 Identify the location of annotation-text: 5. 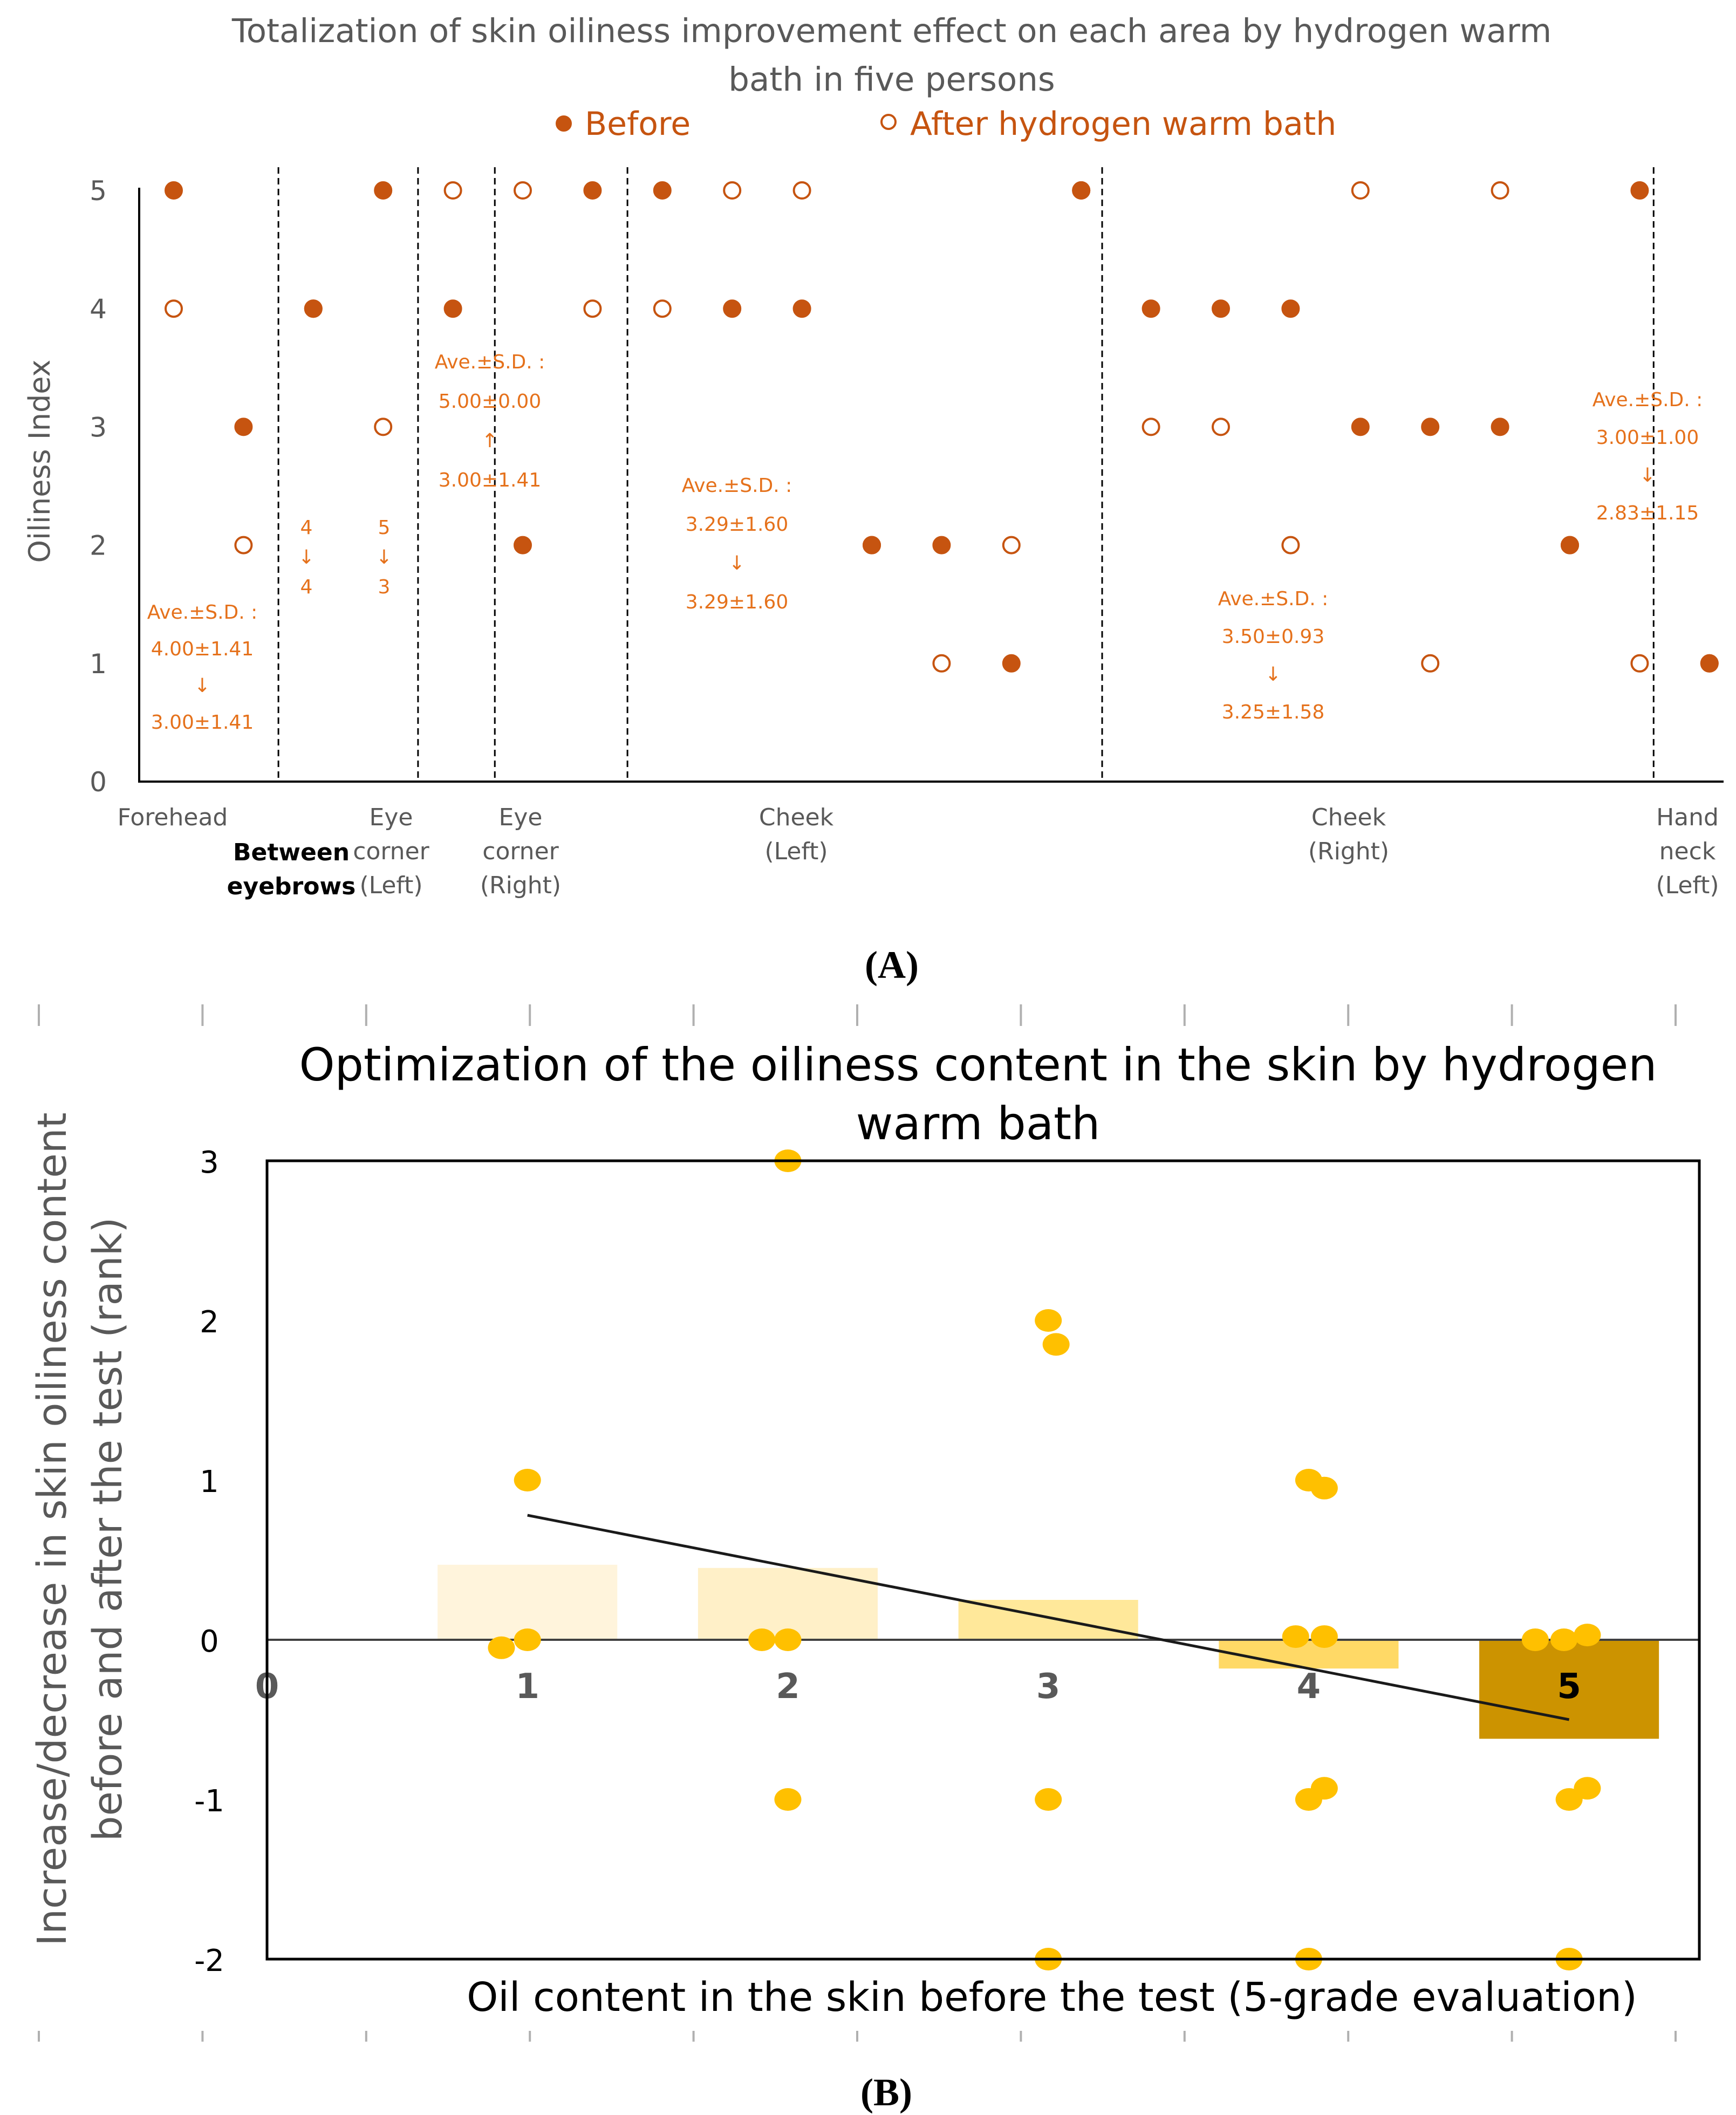
(384, 528).